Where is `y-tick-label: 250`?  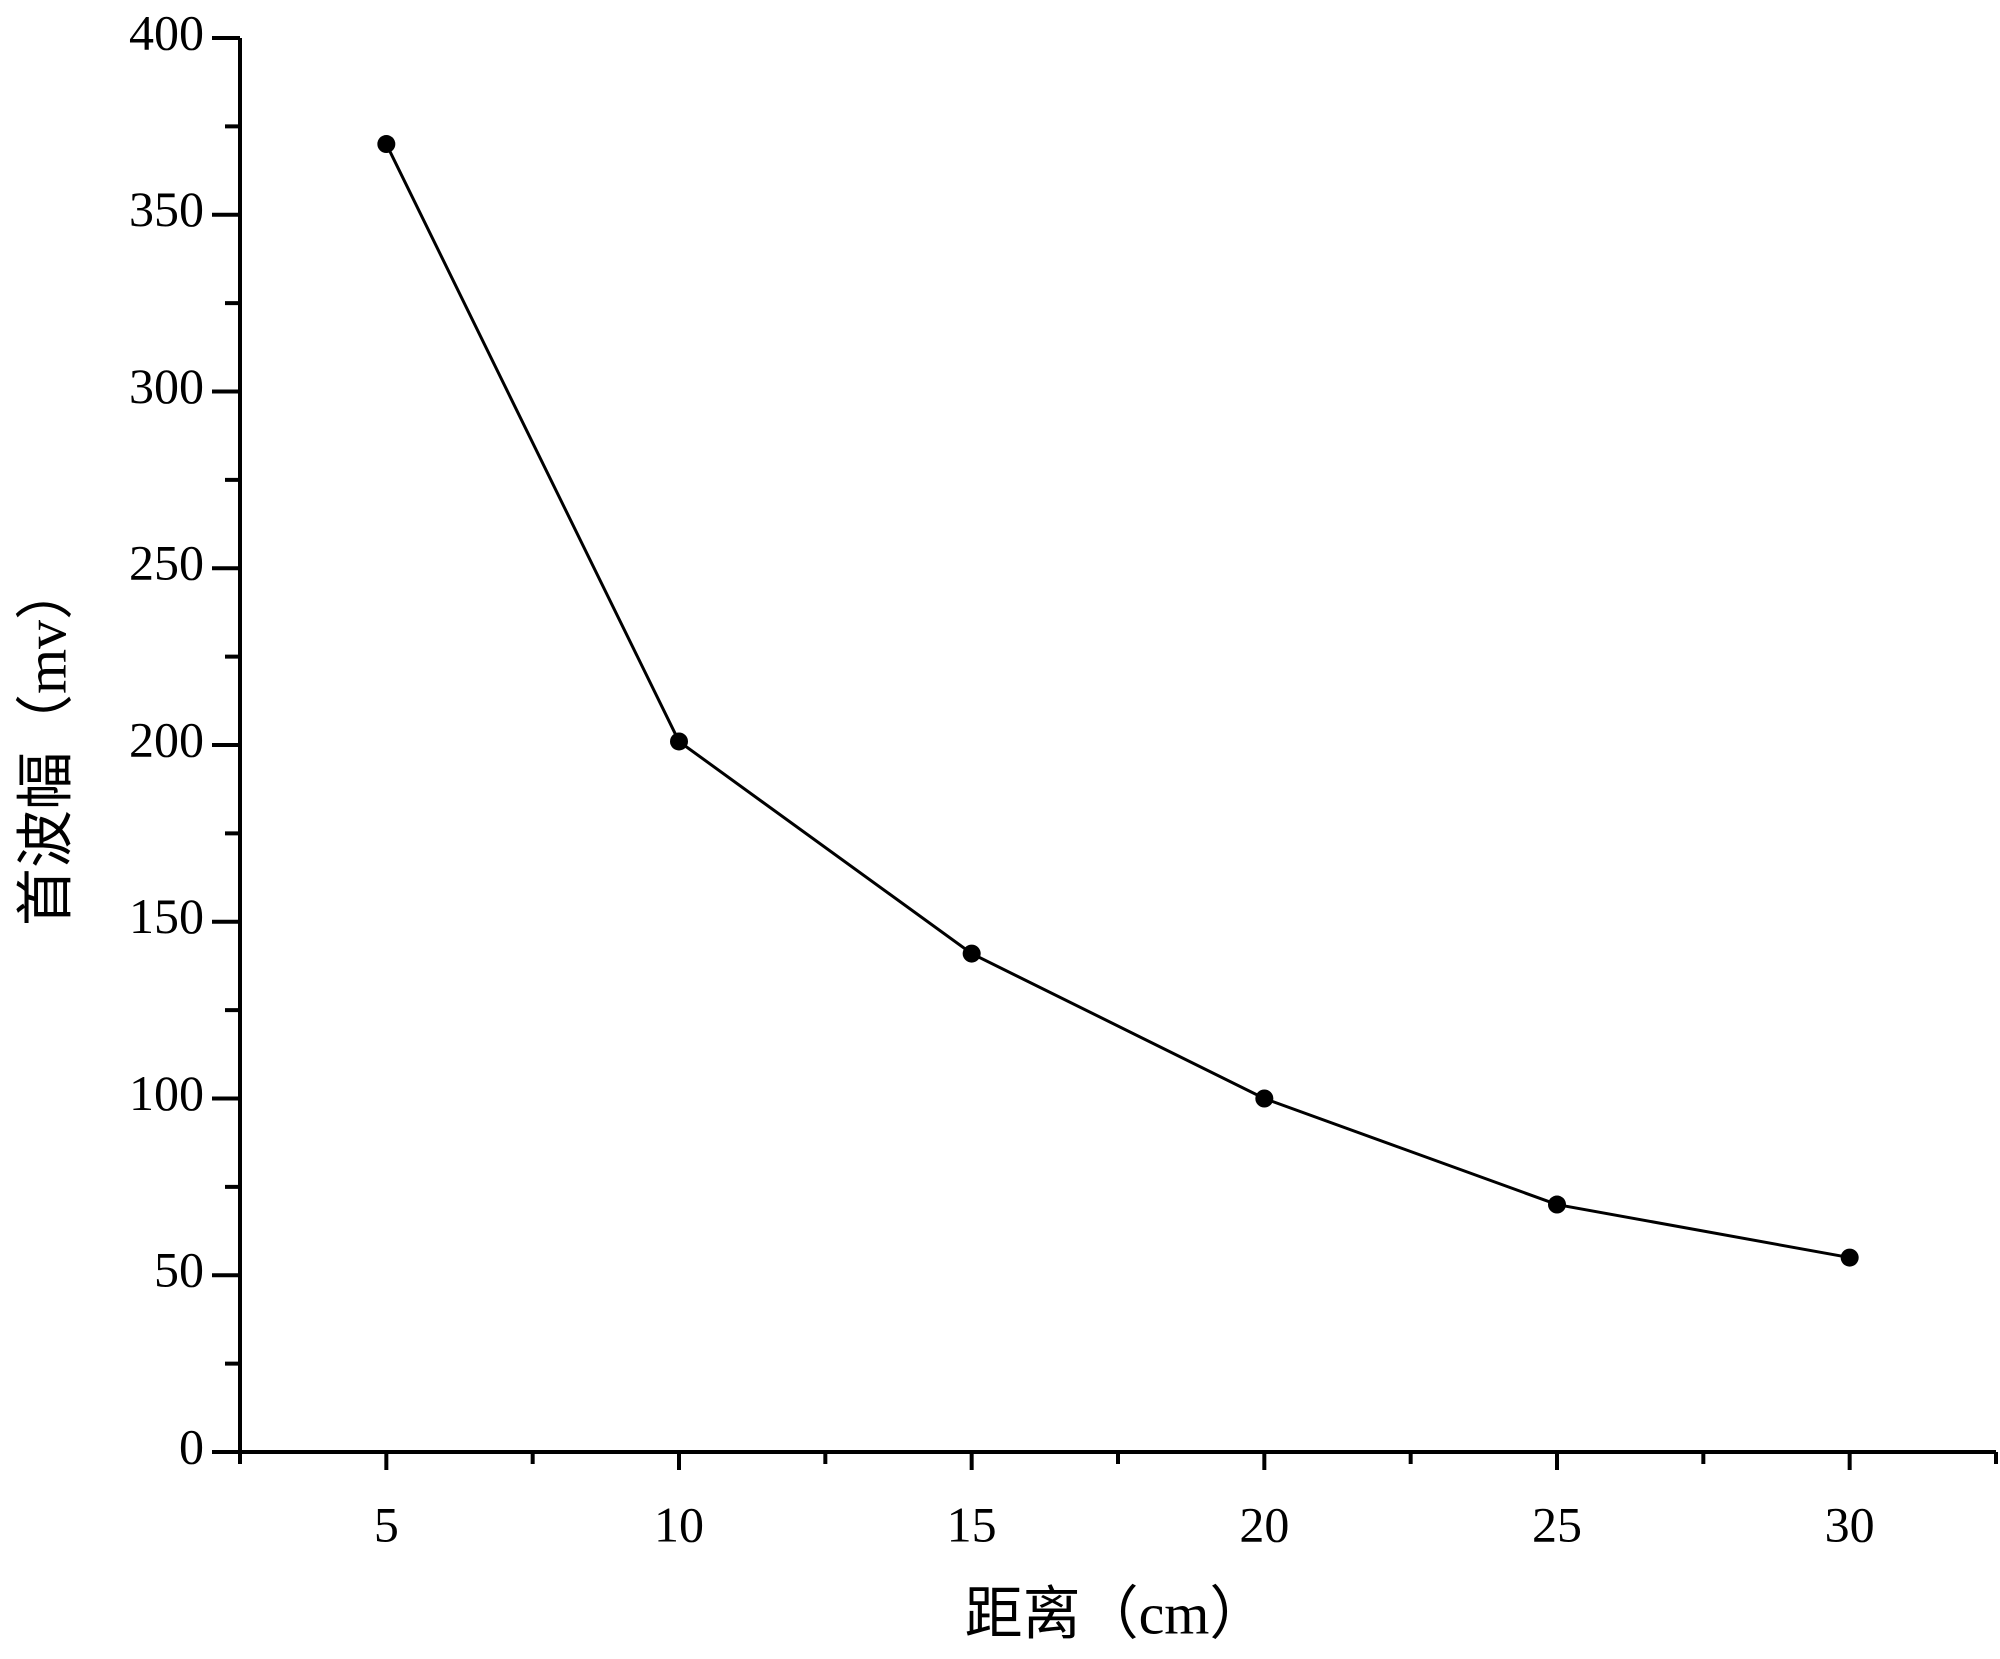
y-tick-label: 250 is located at coordinates (166, 563).